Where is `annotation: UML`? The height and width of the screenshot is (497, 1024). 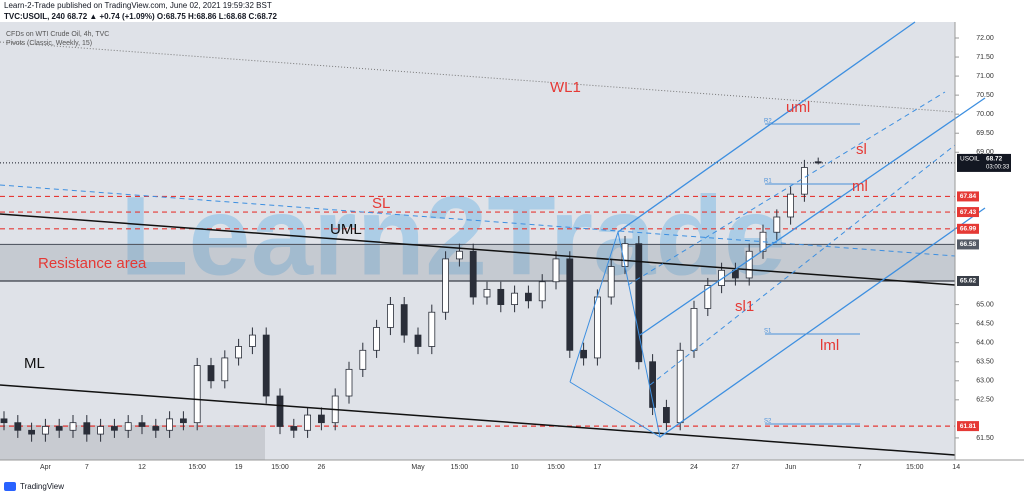
annotation: UML is located at coordinates (346, 229).